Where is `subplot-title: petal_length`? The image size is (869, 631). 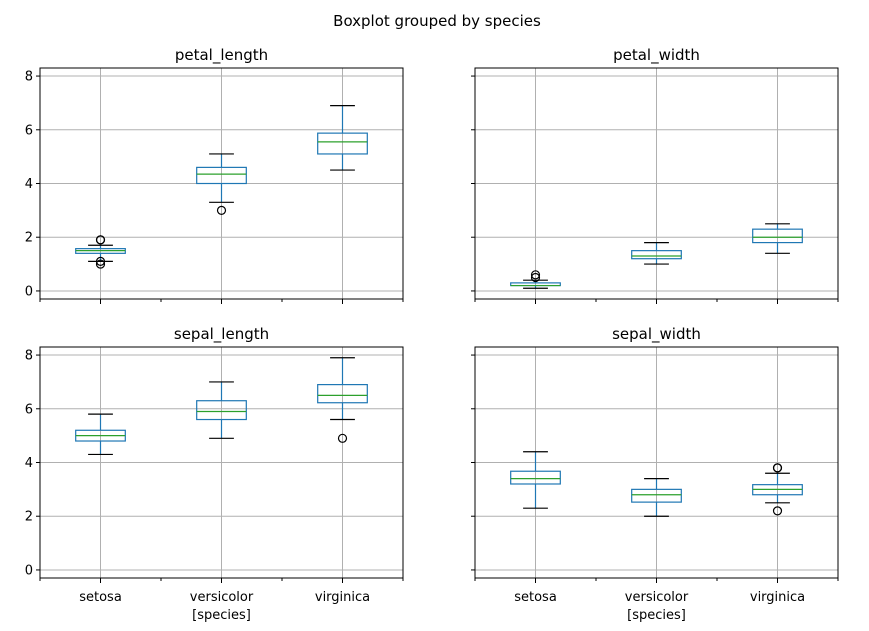
subplot-title: petal_length is located at coordinates (221, 55).